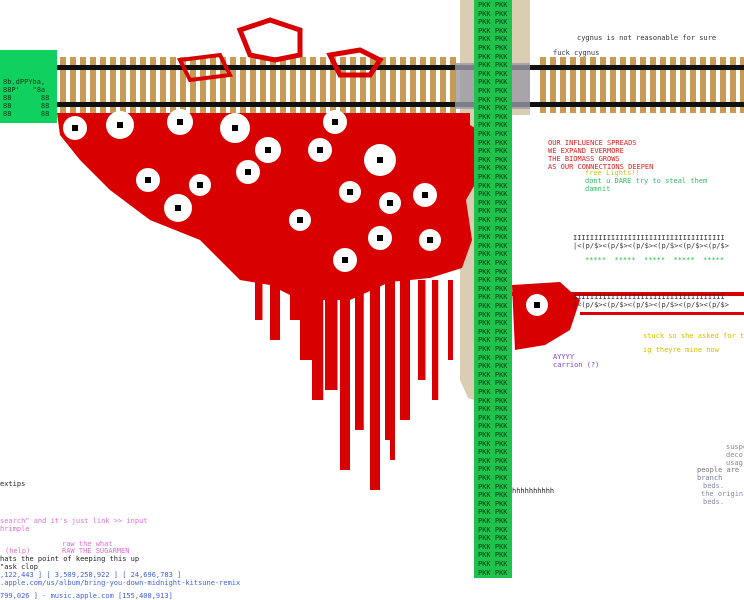 The width and height of the screenshot is (744, 600). I want to click on stuck-text: ig theyre mine now, so click(681, 350).